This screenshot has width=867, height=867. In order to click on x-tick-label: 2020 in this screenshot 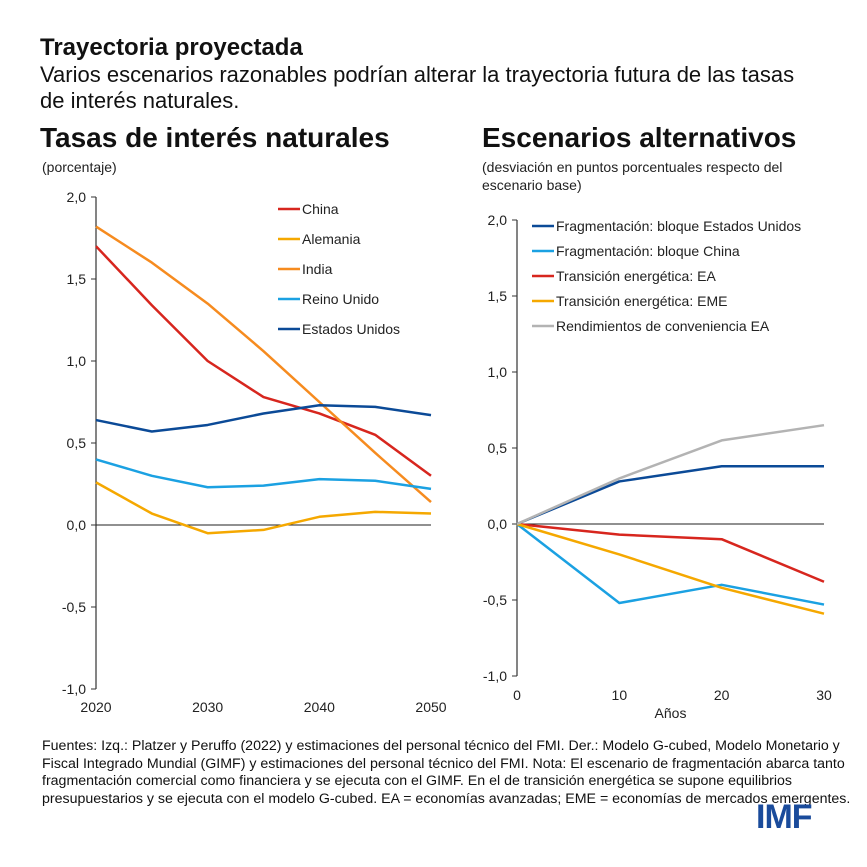, I will do `click(95, 707)`.